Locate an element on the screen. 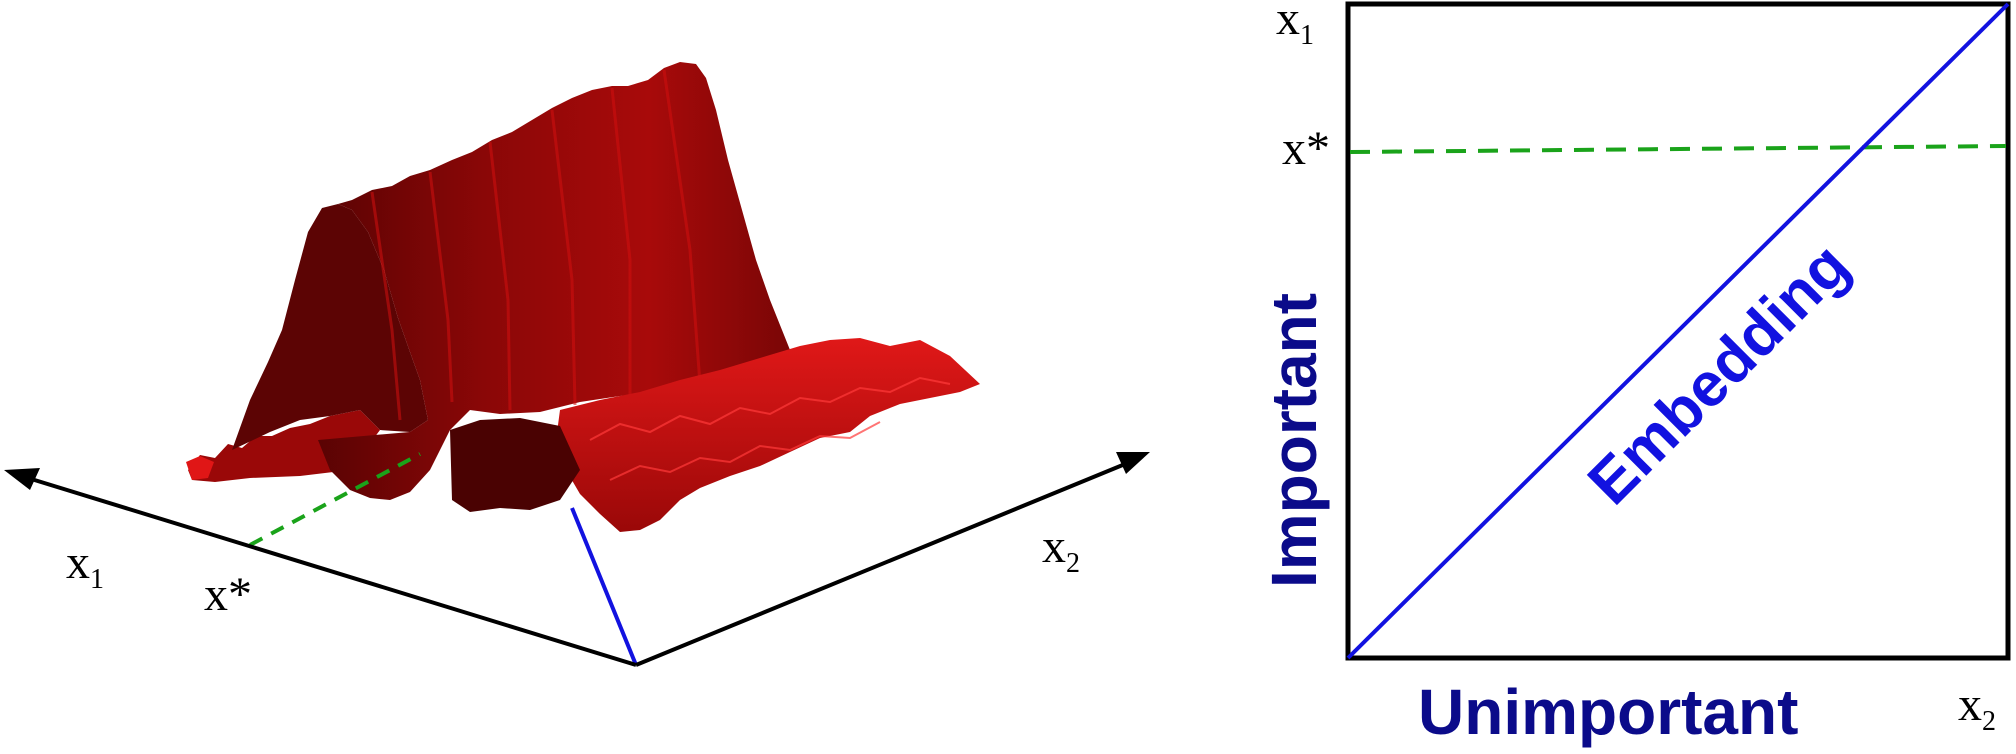 This screenshot has width=2016, height=754. surface-crest-ripples is located at coordinates (536, 245).